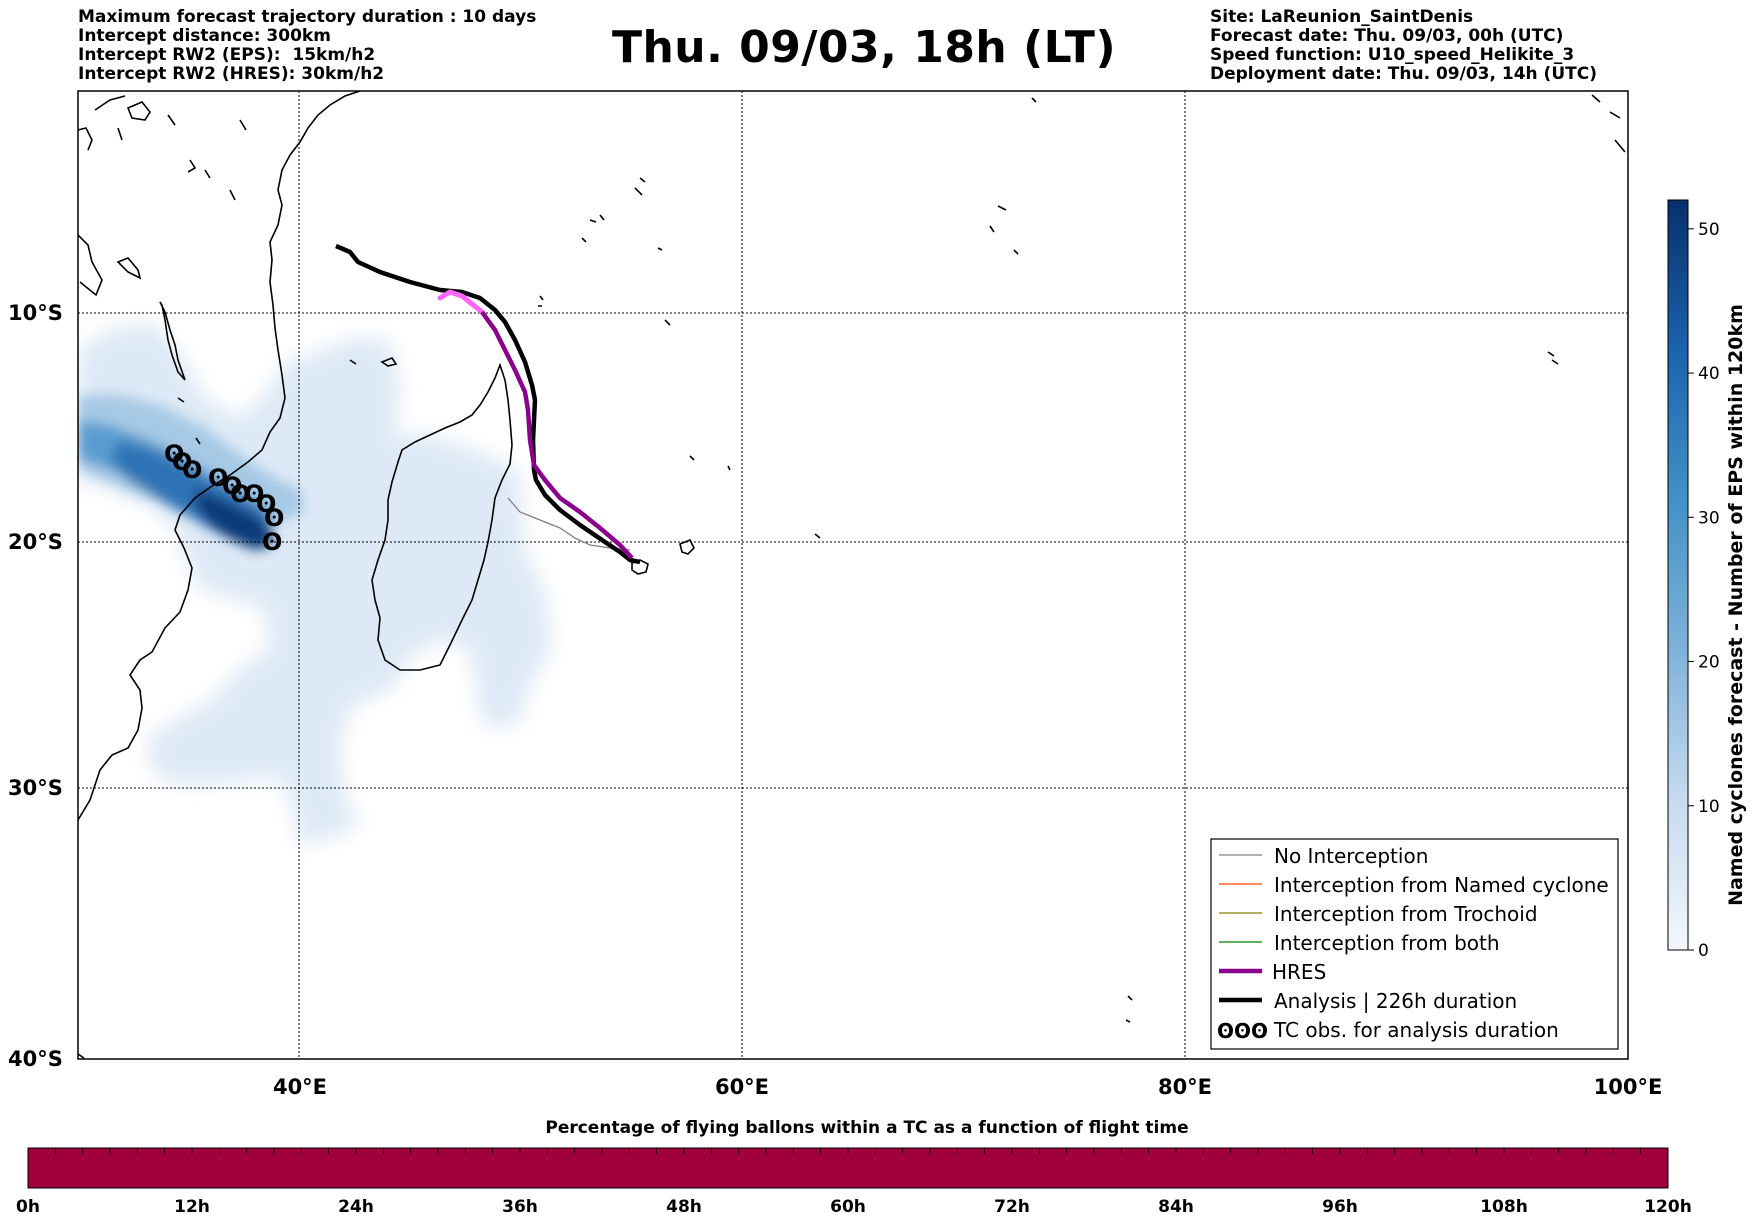 The height and width of the screenshot is (1223, 1754). Describe the element at coordinates (231, 74) in the screenshot. I see `header-left-line4: Intercept RW2 (HRES): 30km/h2` at that location.